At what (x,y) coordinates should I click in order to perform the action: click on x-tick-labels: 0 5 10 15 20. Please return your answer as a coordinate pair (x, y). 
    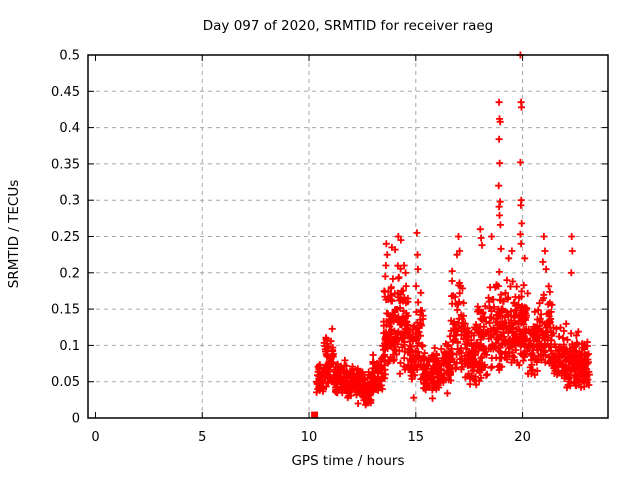
    Looking at the image, I should click on (311, 437).